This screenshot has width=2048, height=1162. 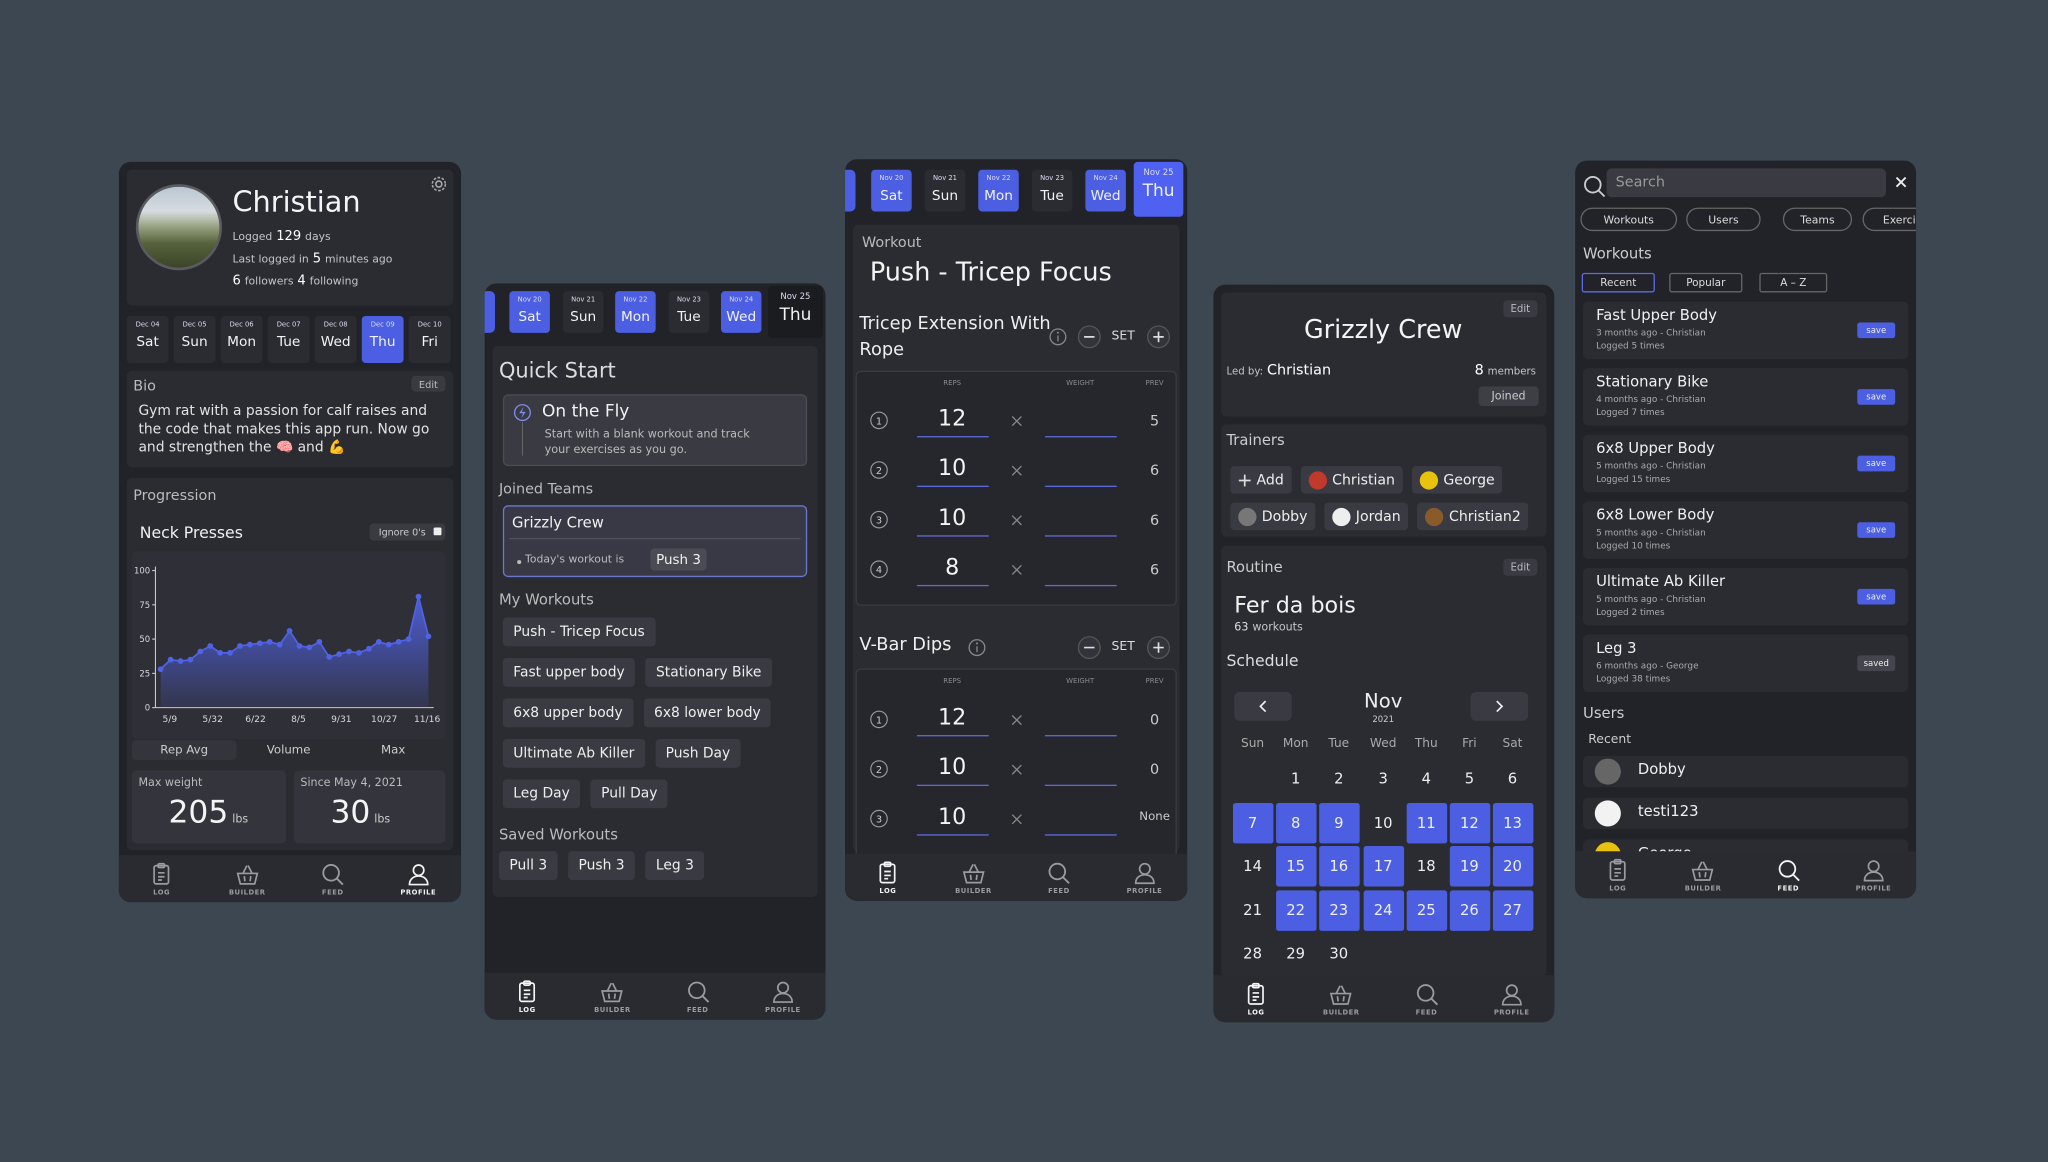 What do you see at coordinates (1339, 953) in the screenshot?
I see `calendar-day: 30` at bounding box center [1339, 953].